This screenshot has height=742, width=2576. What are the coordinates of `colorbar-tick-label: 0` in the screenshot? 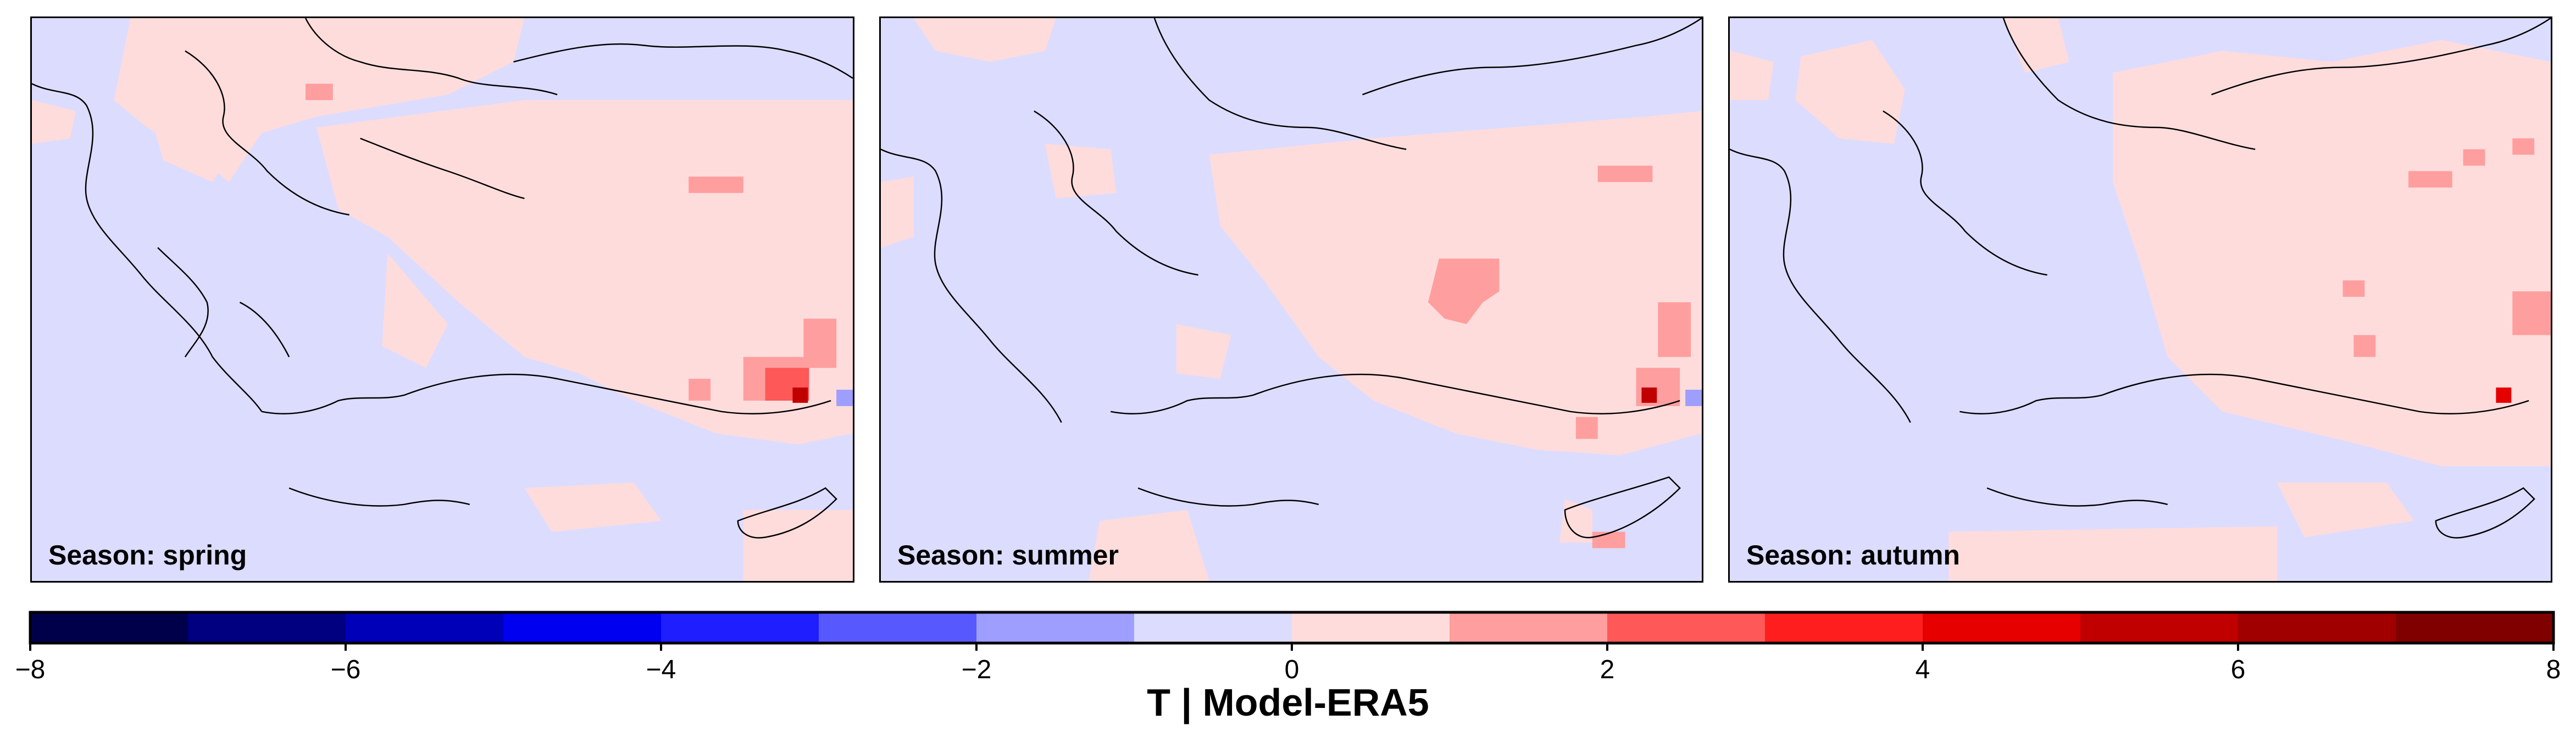 It's located at (1292, 669).